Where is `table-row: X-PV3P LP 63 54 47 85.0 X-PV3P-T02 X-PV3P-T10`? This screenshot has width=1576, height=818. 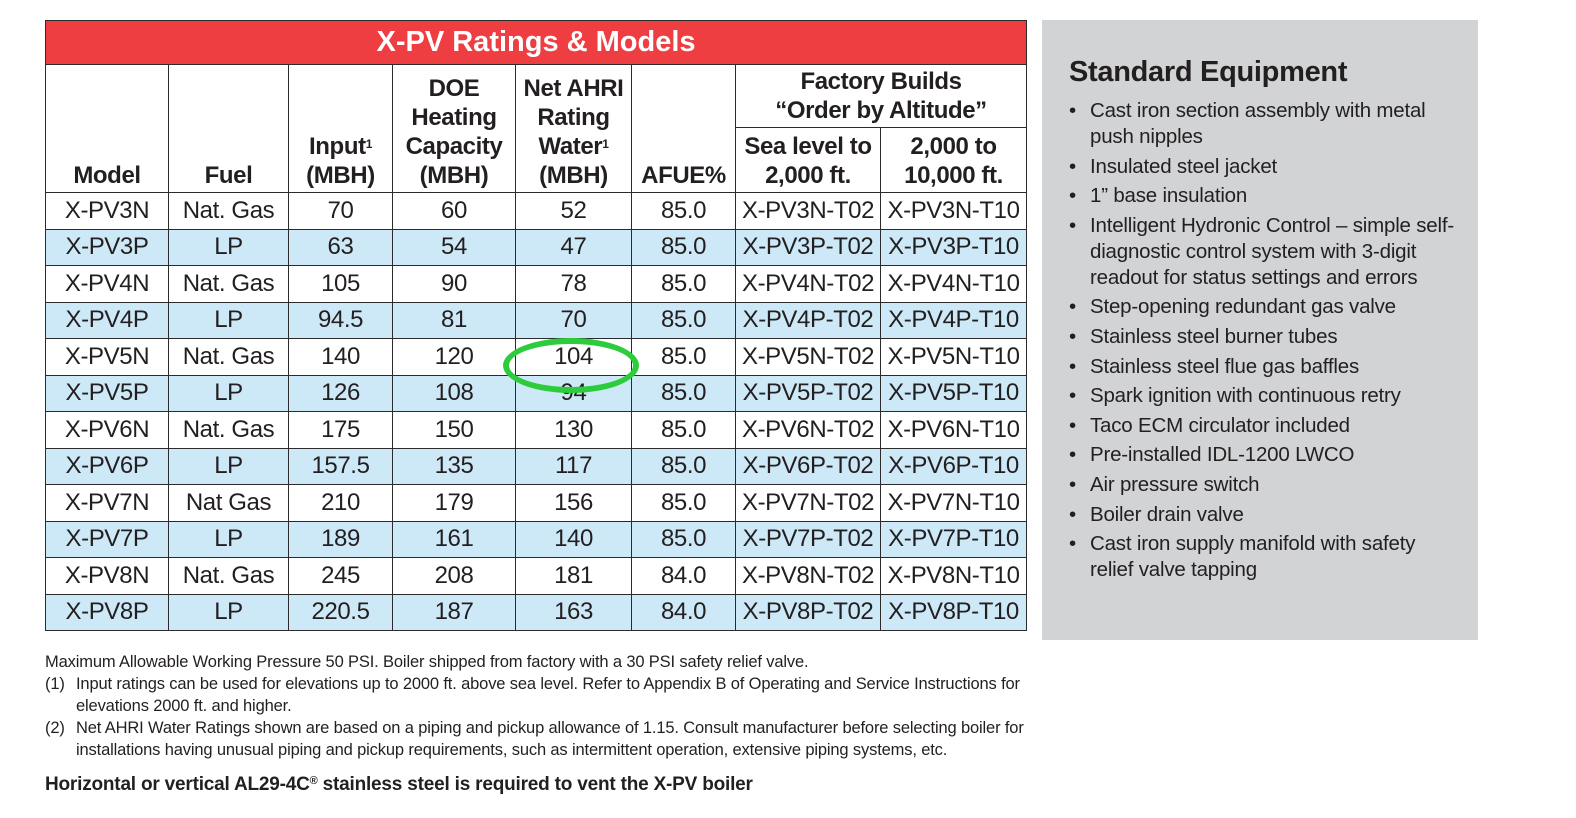 table-row: X-PV3P LP 63 54 47 85.0 X-PV3P-T02 X-PV3P-T10 is located at coordinates (536, 247).